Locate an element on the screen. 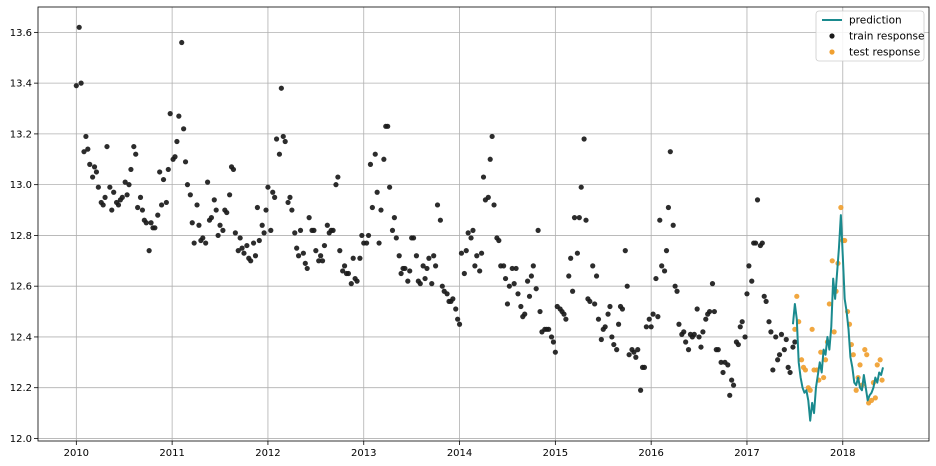  y-tick-label: 13.0 is located at coordinates (21, 185).